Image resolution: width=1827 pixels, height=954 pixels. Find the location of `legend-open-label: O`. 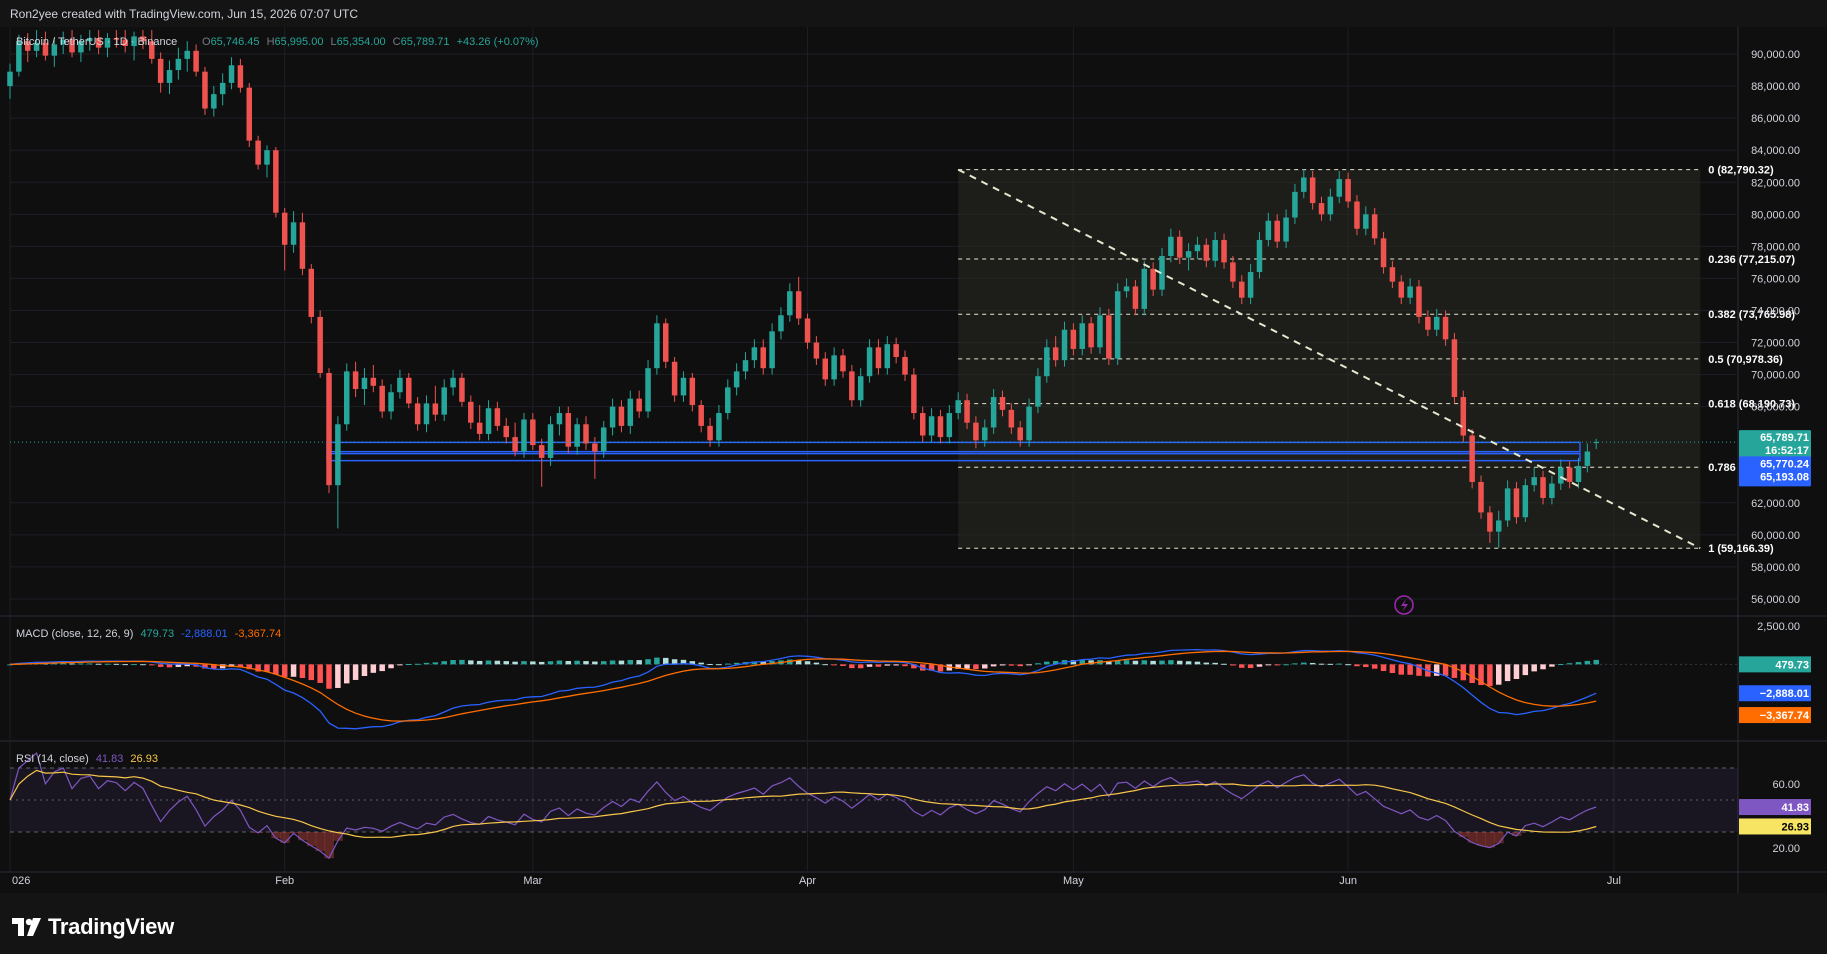

legend-open-label: O is located at coordinates (206, 42).